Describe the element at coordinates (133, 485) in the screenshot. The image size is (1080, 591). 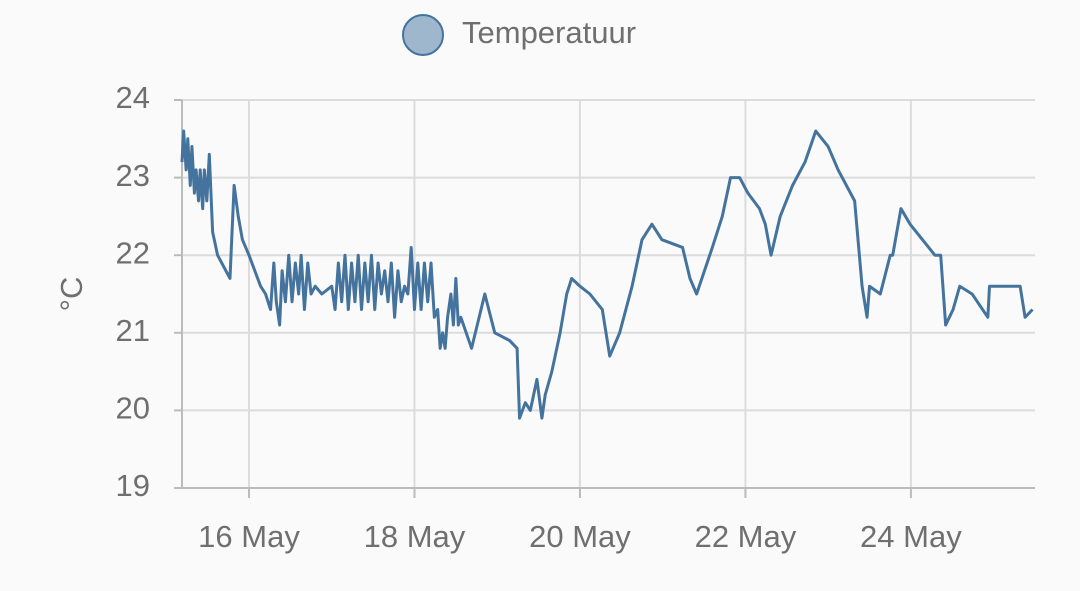
I see `y-tick-label: 19` at that location.